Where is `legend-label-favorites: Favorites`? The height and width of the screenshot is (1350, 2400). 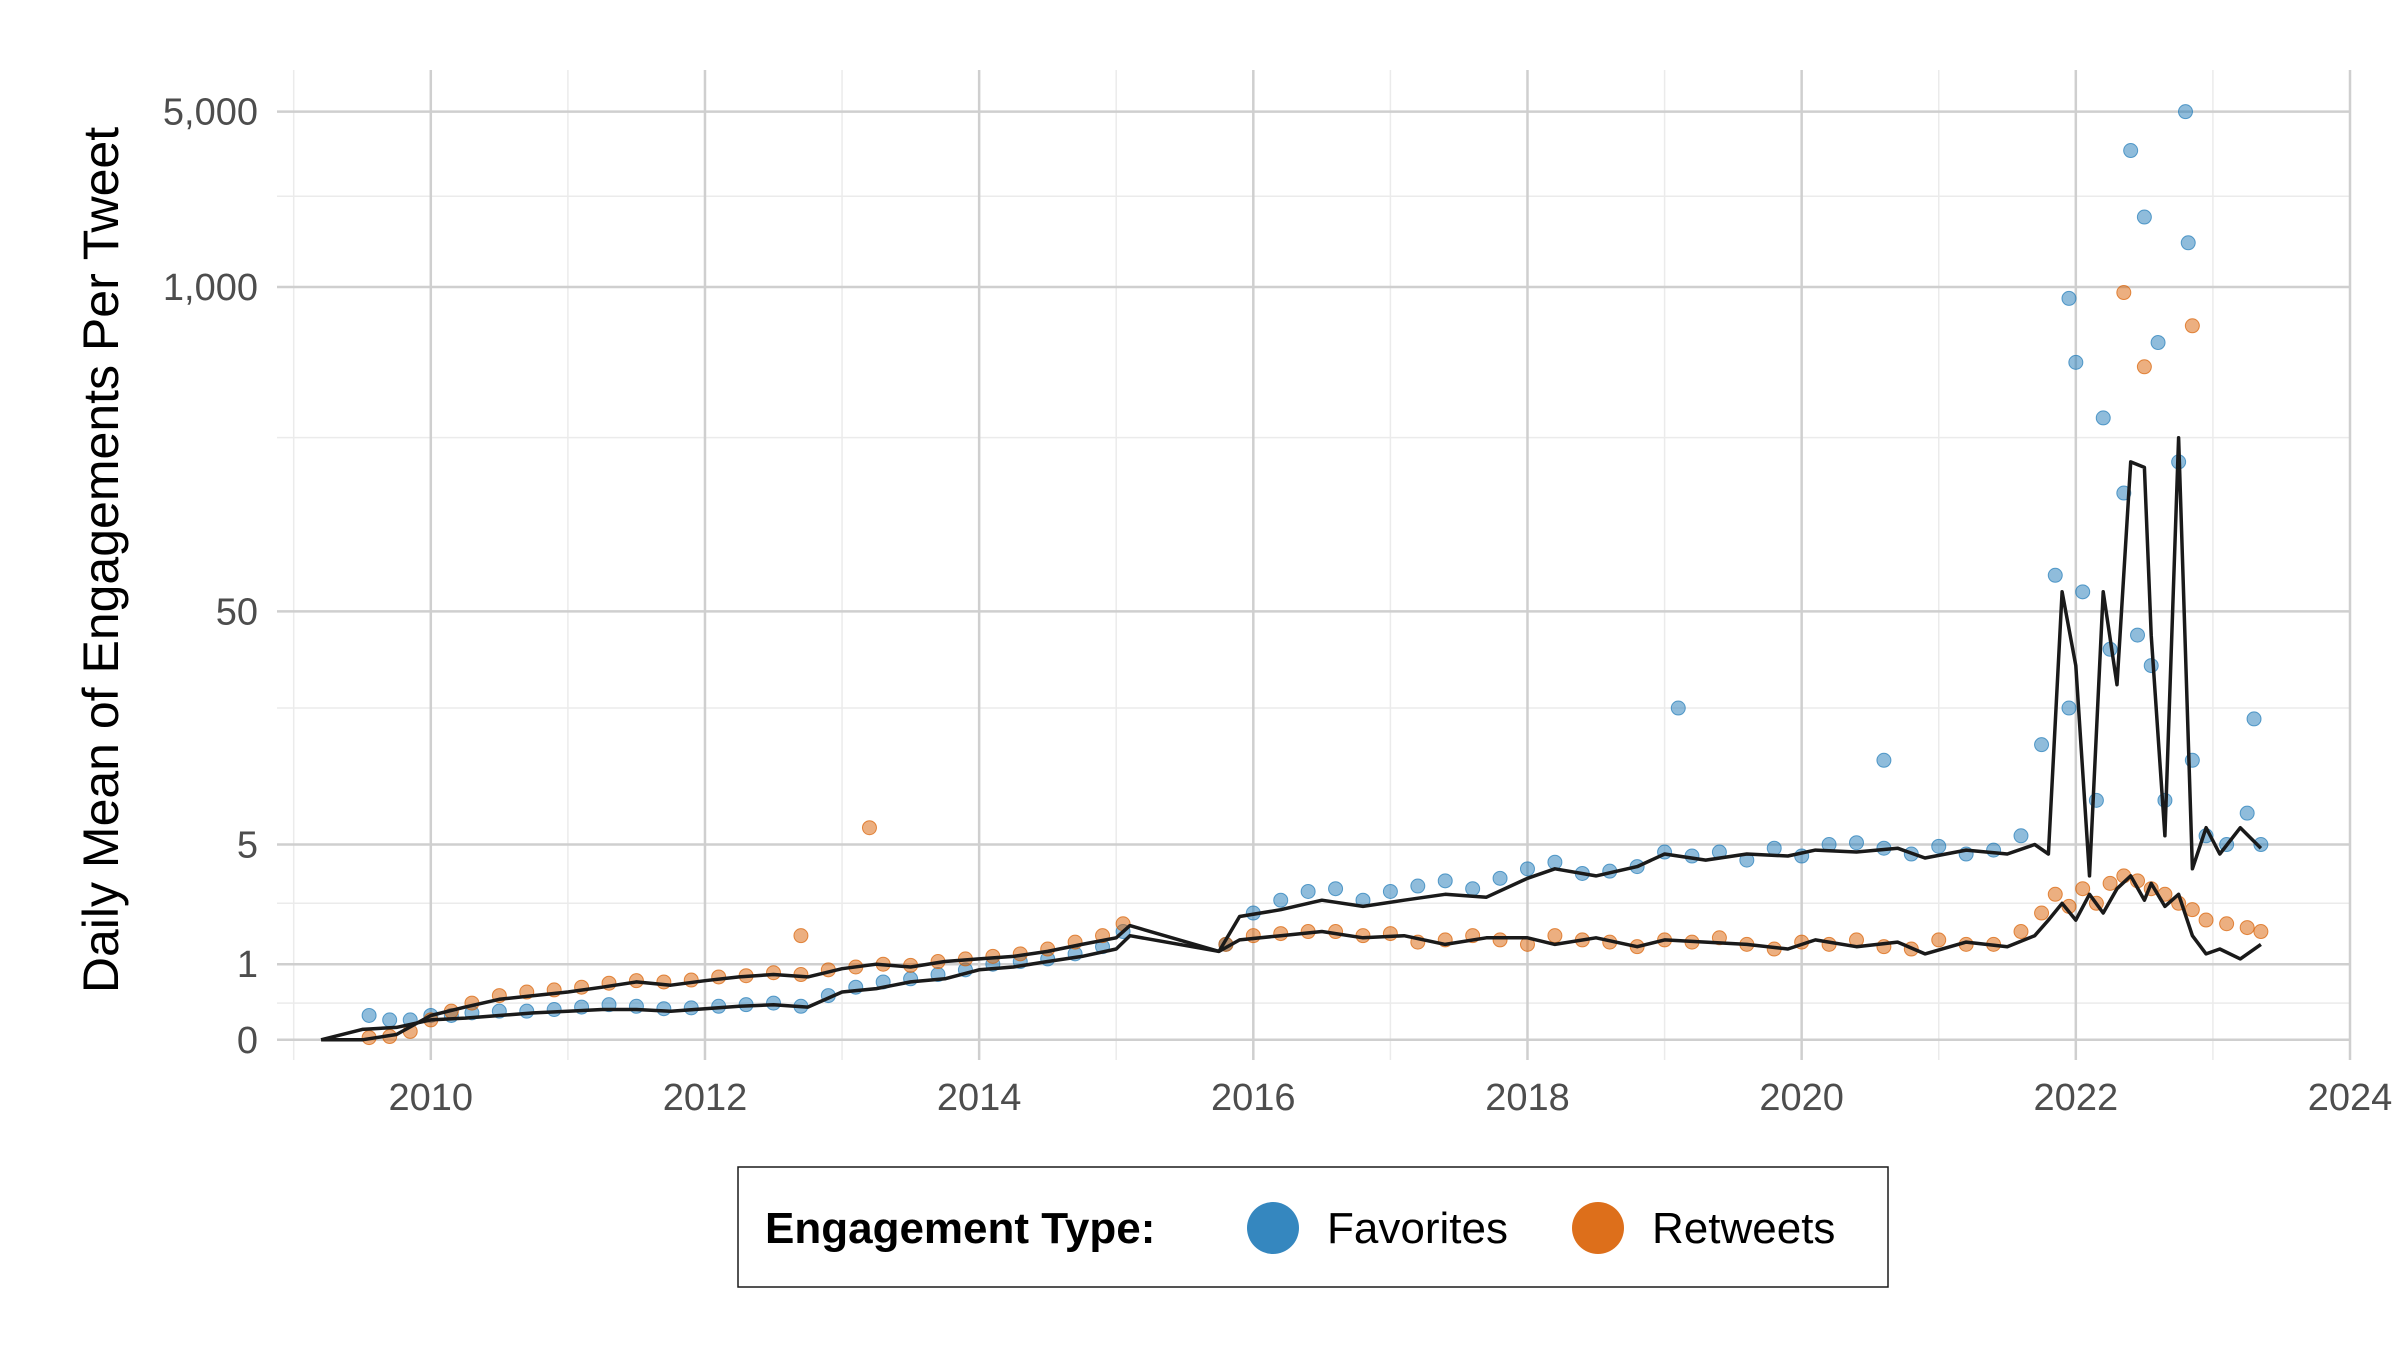 legend-label-favorites: Favorites is located at coordinates (1417, 1228).